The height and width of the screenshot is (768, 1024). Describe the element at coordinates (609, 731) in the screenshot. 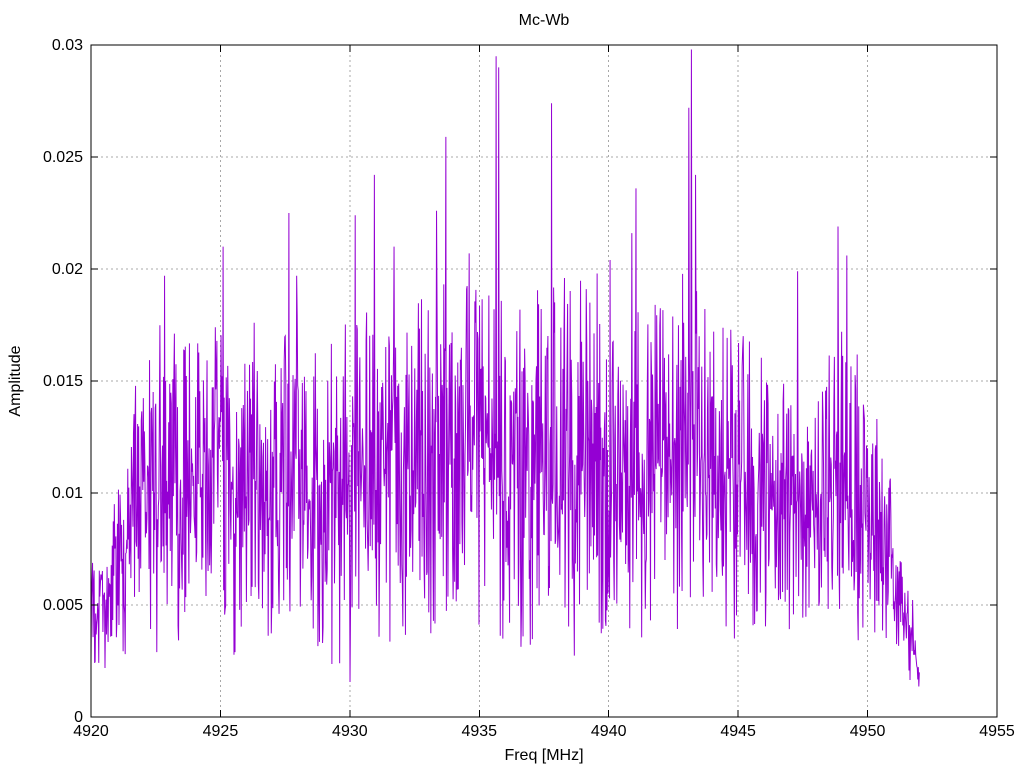

I see `x-tick-label: 4940` at that location.